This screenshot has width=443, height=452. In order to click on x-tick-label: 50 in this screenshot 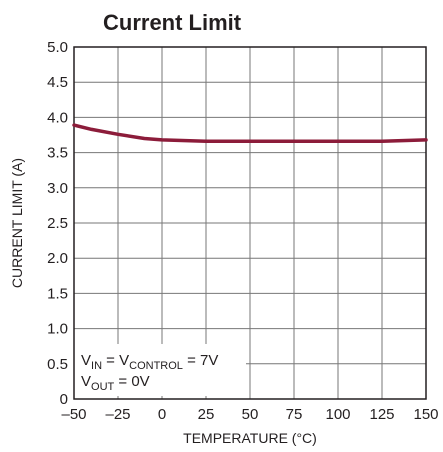, I will do `click(250, 414)`.